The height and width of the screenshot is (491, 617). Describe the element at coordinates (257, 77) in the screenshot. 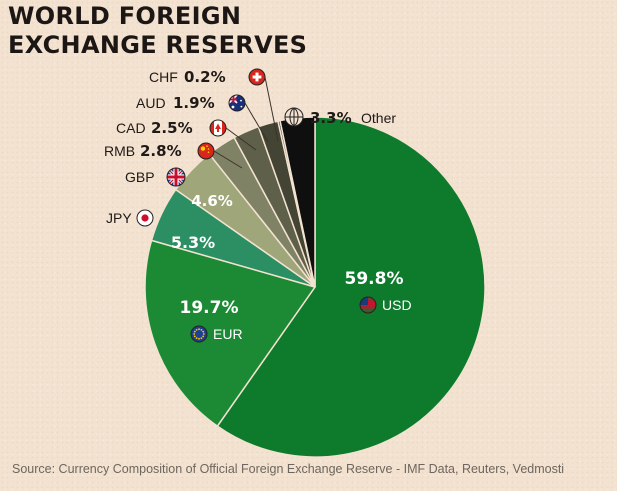

I see `chf-flag-icon` at that location.